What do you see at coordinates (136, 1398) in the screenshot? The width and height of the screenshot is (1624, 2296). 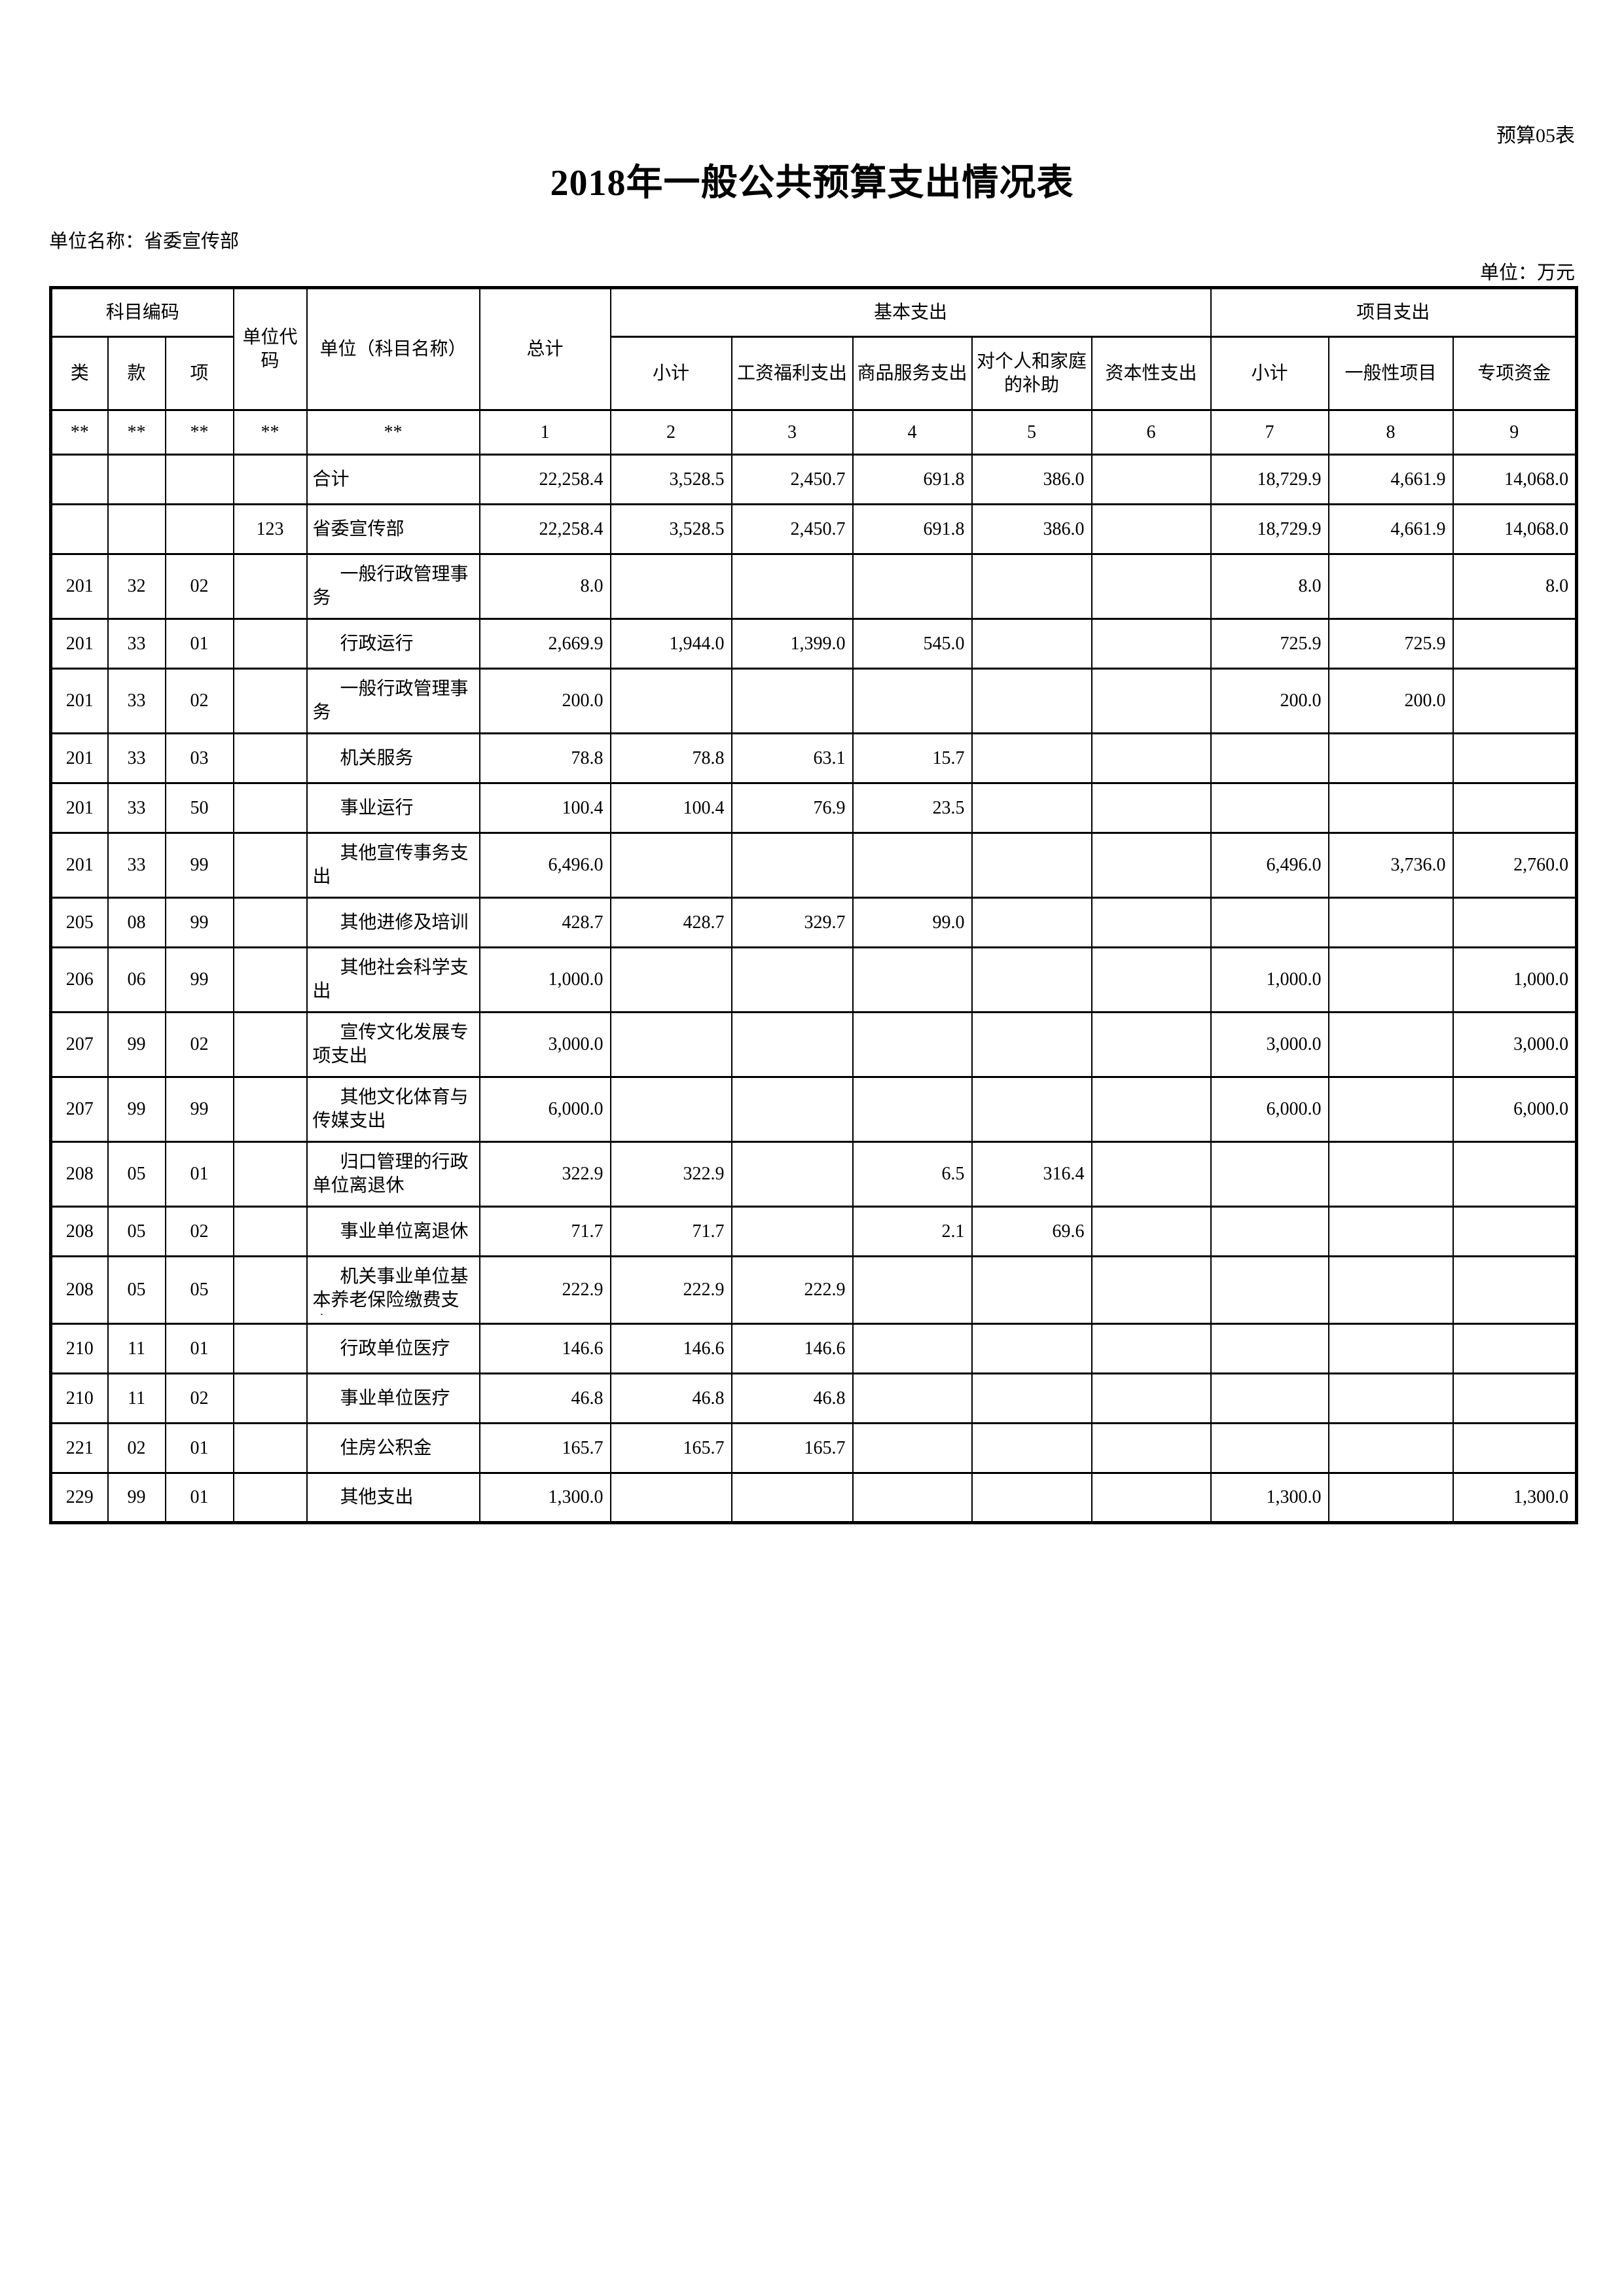 I see `cell-section-code: 11` at bounding box center [136, 1398].